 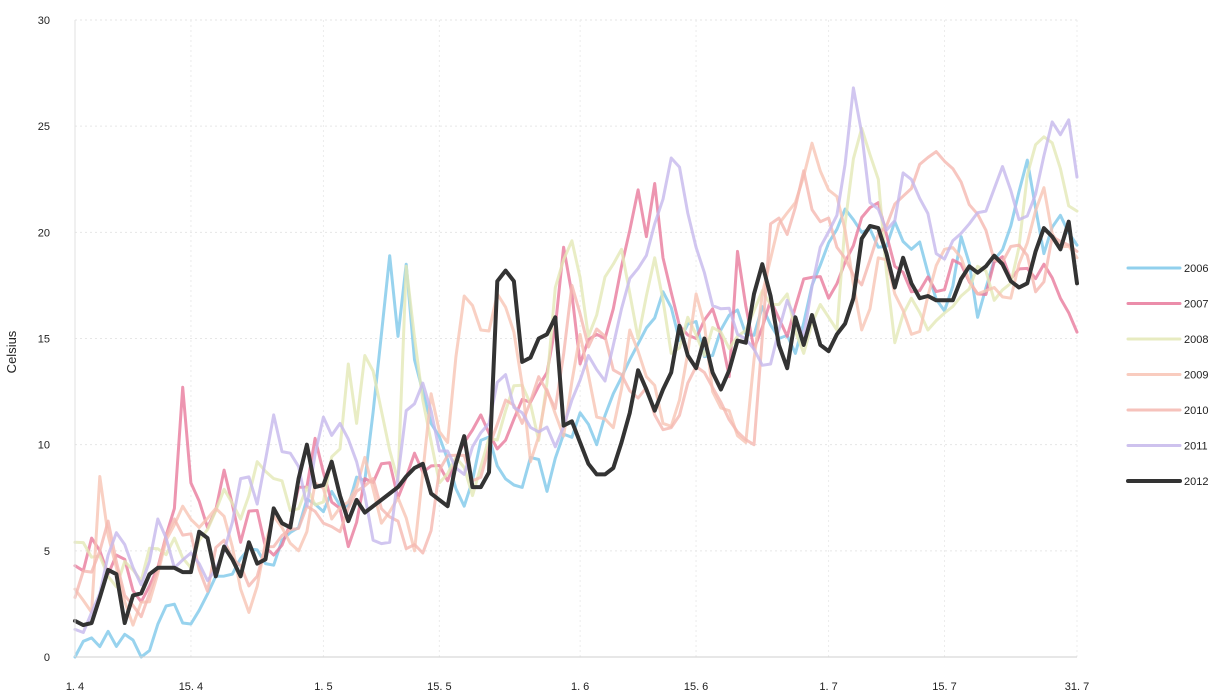 I want to click on legend-label-2011: 2011, so click(x=1196, y=447).